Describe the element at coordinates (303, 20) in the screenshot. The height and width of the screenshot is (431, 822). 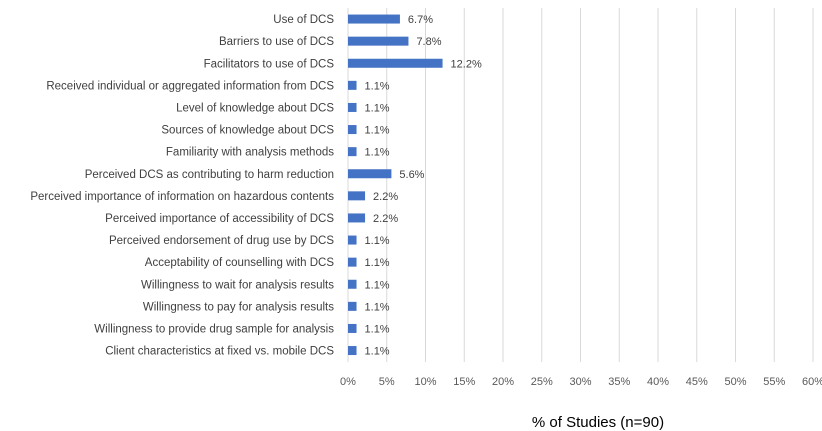
I see `category-label: Use of DCS` at that location.